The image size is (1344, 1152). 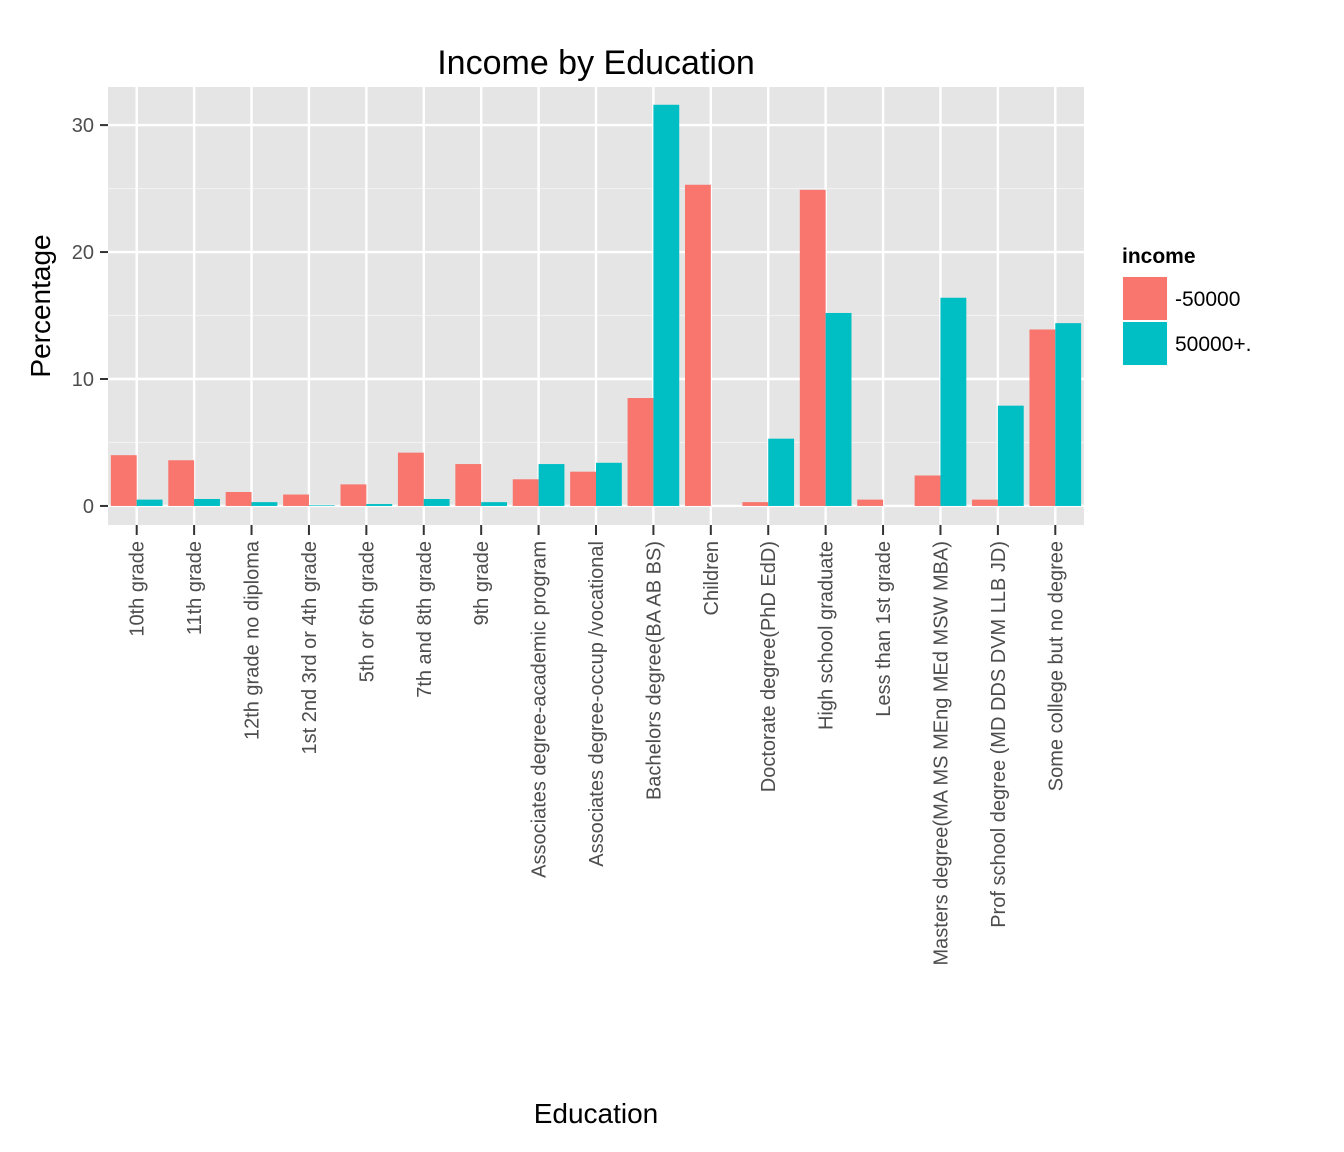 What do you see at coordinates (310, 647) in the screenshot?
I see `x-tick-label: 1st 2nd 3rd or 4th grade` at bounding box center [310, 647].